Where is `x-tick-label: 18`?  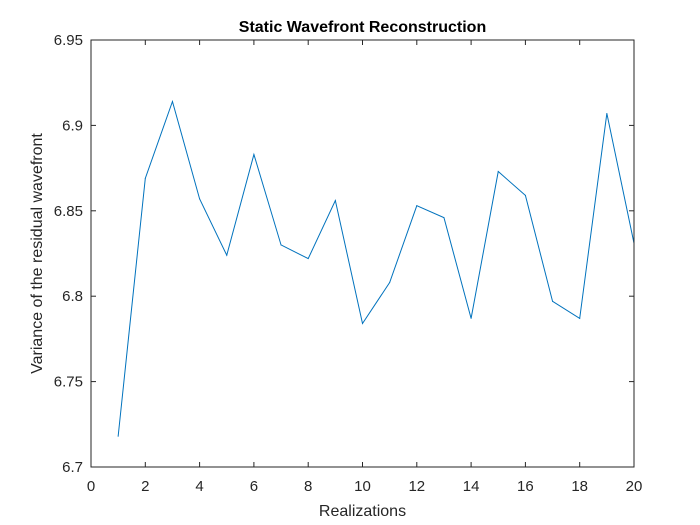
x-tick-label: 18 is located at coordinates (579, 486).